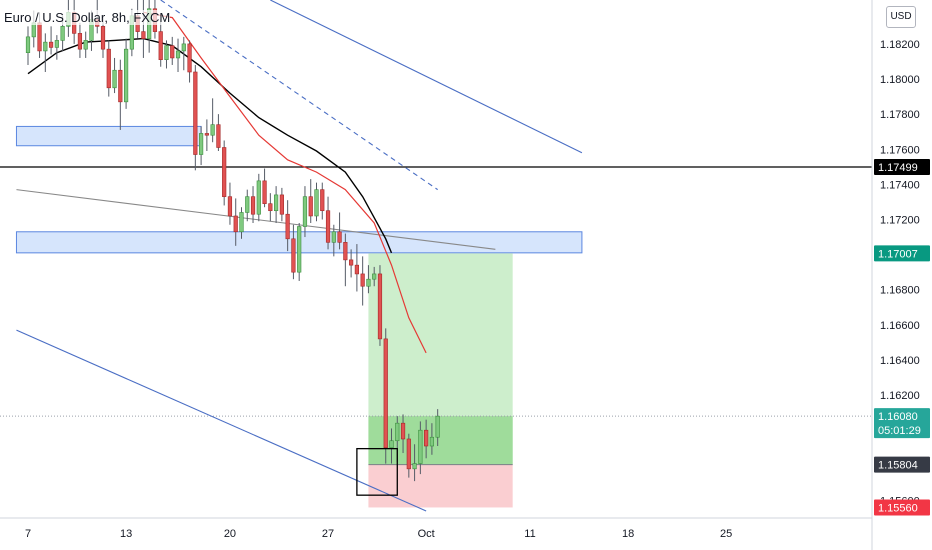 This screenshot has height=550, width=932. Describe the element at coordinates (426, 77) in the screenshot. I see `channel-top` at that location.